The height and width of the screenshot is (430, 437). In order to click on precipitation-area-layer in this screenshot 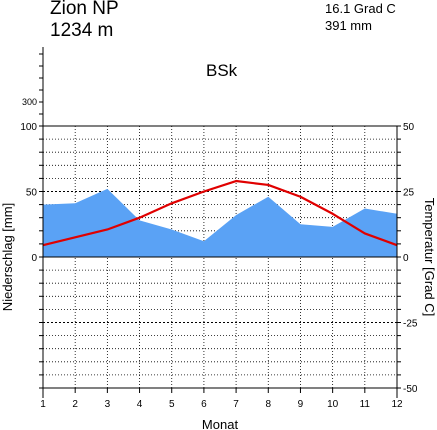, I will do `click(220, 222)`.